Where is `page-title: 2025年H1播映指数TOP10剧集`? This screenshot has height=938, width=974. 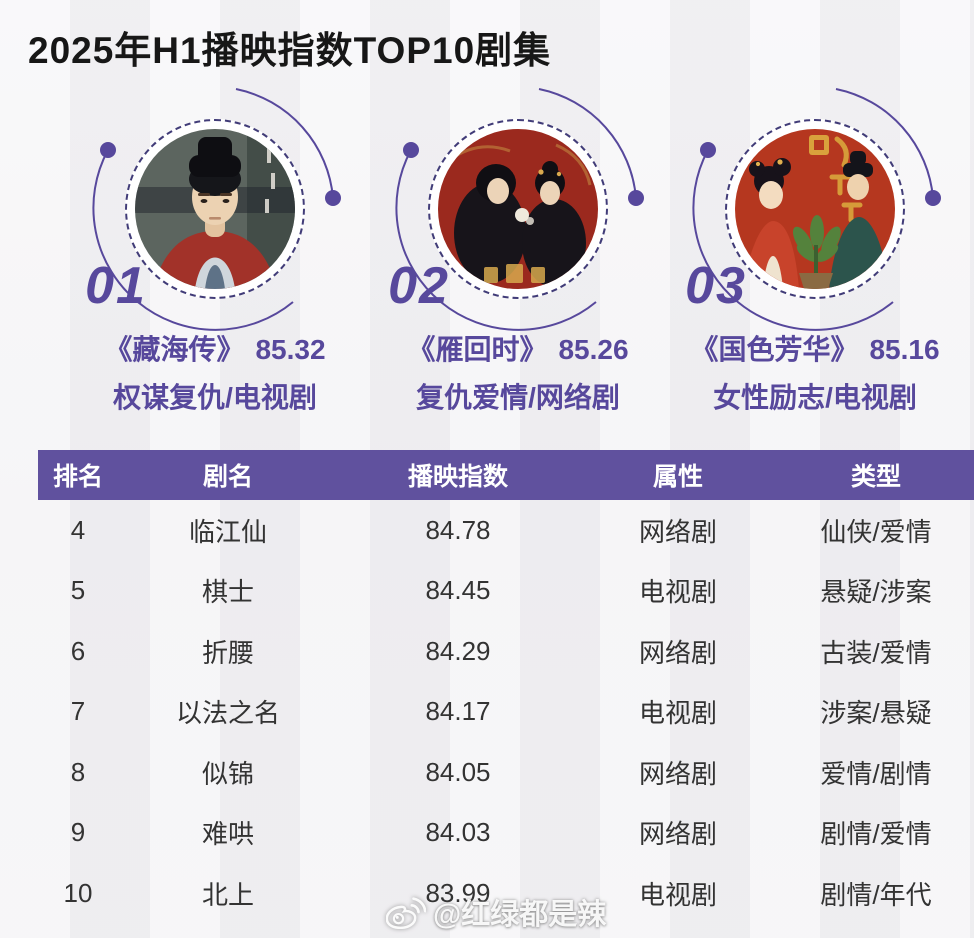
page-title: 2025年H1播映指数TOP10剧集 is located at coordinates (290, 50).